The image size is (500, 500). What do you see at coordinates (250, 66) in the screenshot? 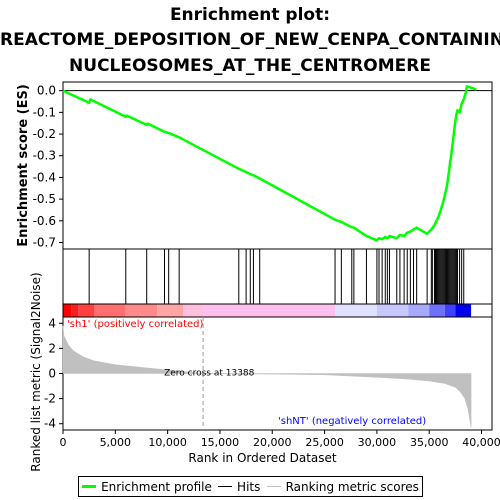
I see `chart-title-line-3: NUCLEOSOMES_AT_THE_CENTROMERE` at bounding box center [250, 66].